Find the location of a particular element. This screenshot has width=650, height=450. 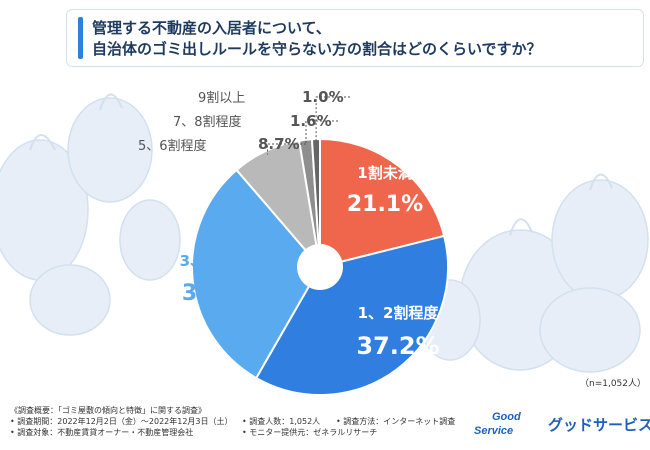

logo-mark-line1: Good is located at coordinates (506, 417).